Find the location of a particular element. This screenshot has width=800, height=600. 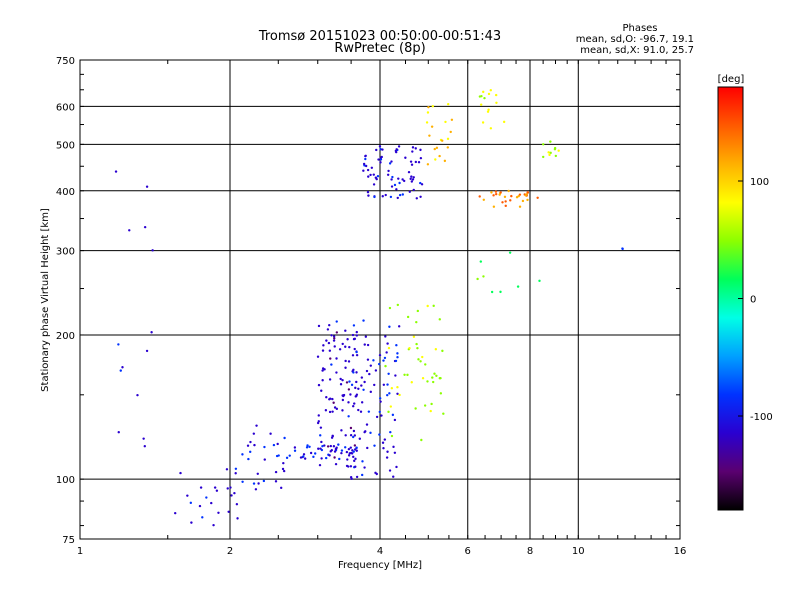

x-tick-label: 10 is located at coordinates (578, 551).